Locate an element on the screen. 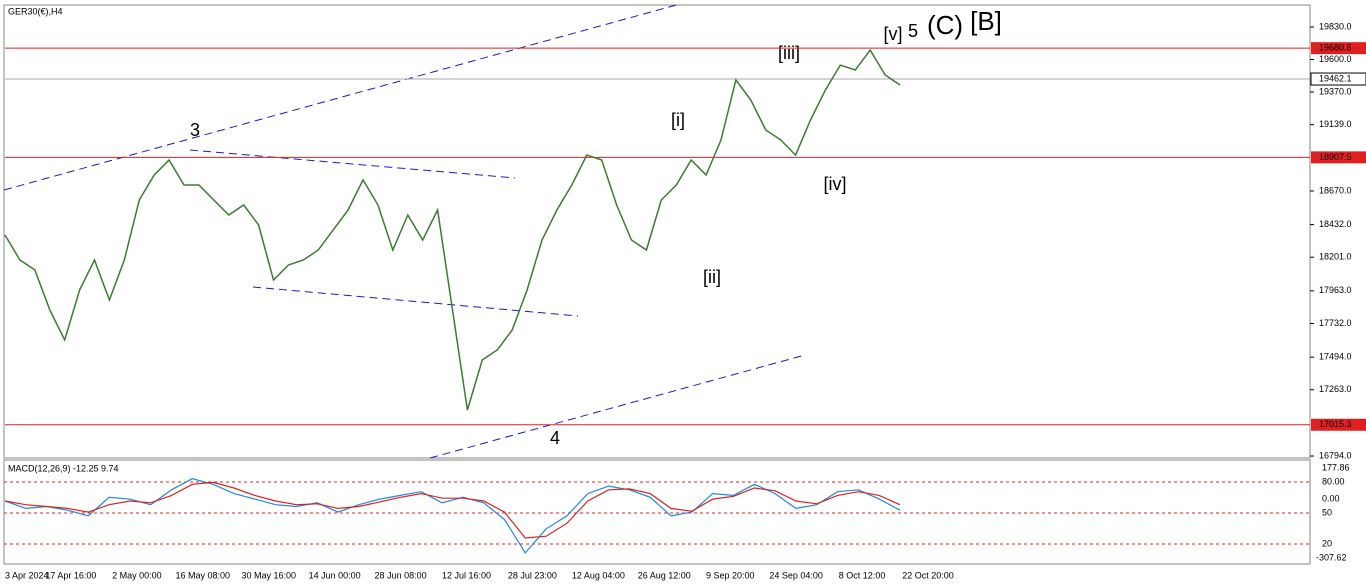  symbol: GER30(€),H4 is located at coordinates (35, 11).